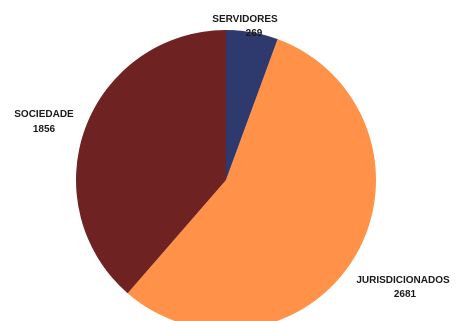 This screenshot has height=321, width=460. I want to click on slice-label-servidores: SERVIDORES, so click(245, 19).